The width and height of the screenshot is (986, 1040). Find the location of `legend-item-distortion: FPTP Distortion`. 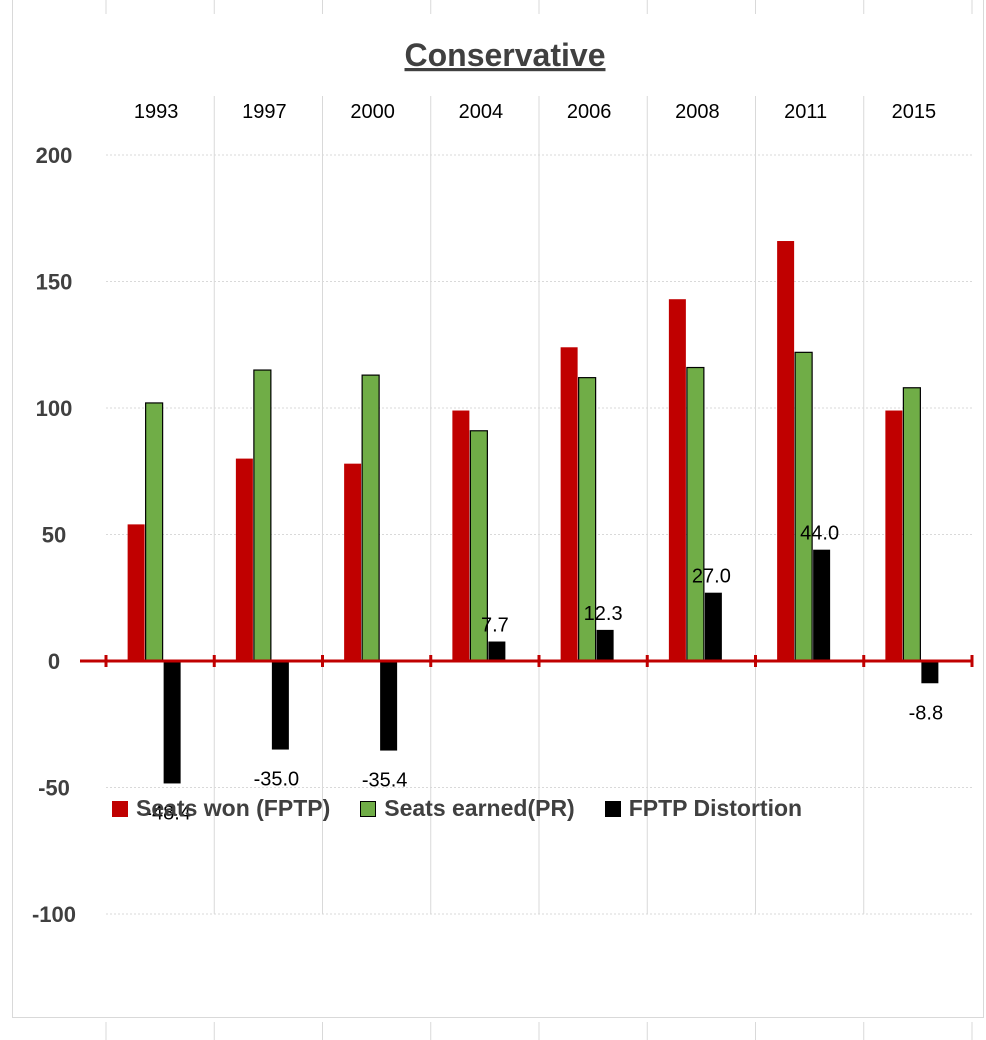

legend-item-distortion: FPTP Distortion is located at coordinates (703, 808).